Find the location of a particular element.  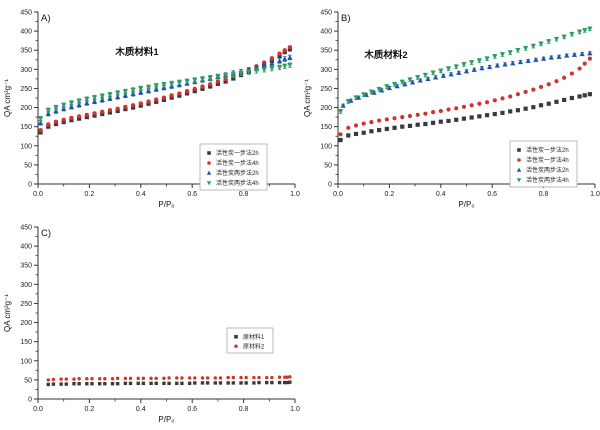

chart-title: 木质材料2 is located at coordinates (385, 55).